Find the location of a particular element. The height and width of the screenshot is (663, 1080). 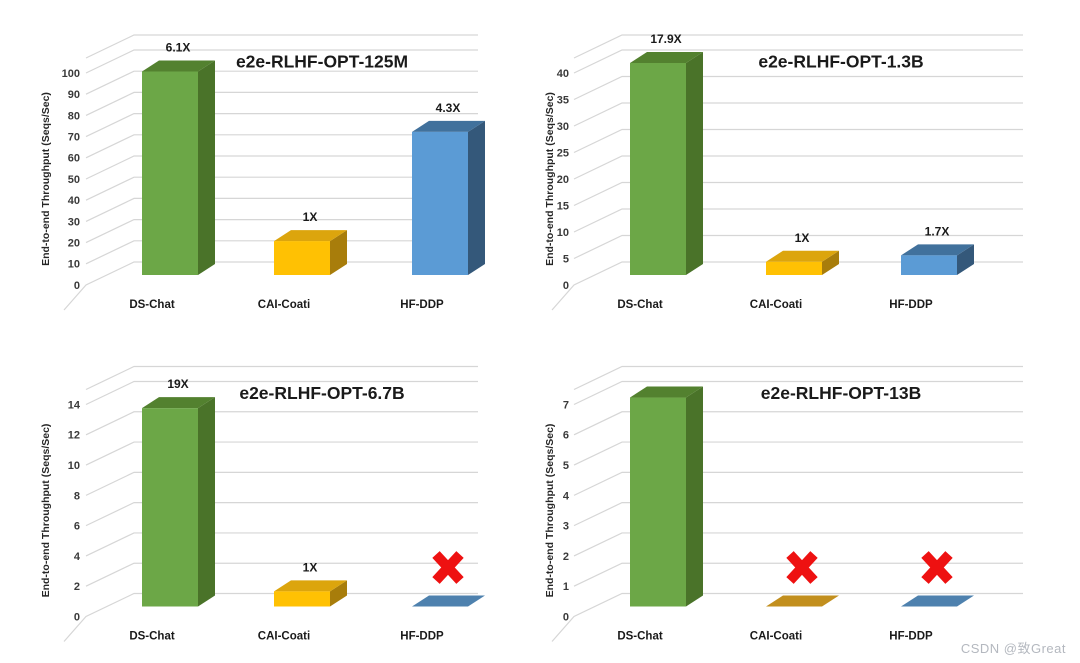

chart-title: e2e-RLHF-OPT-125M is located at coordinates (322, 62).